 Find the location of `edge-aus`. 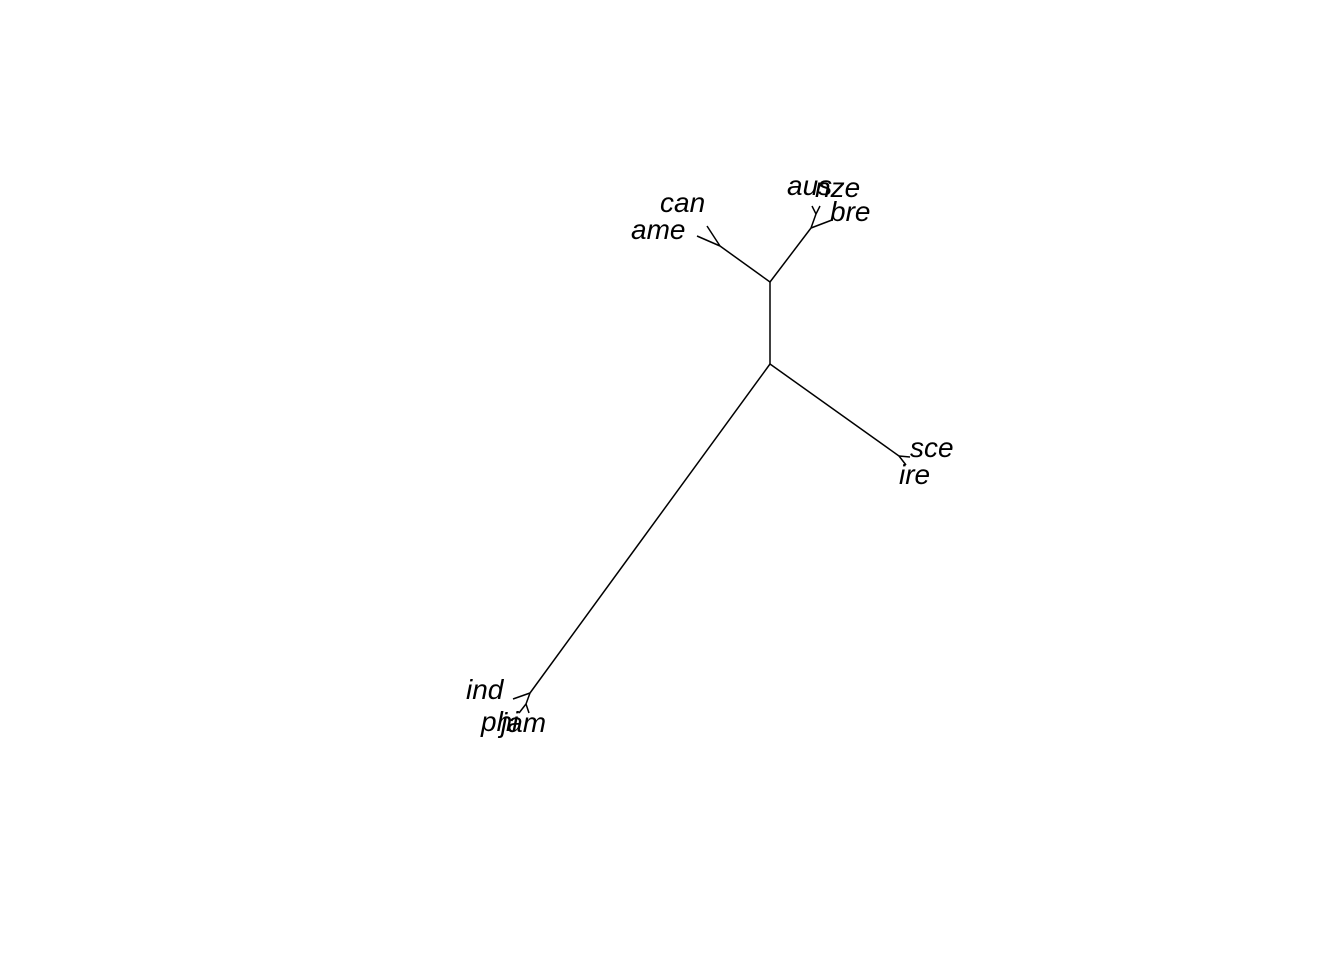

edge-aus is located at coordinates (814, 210).